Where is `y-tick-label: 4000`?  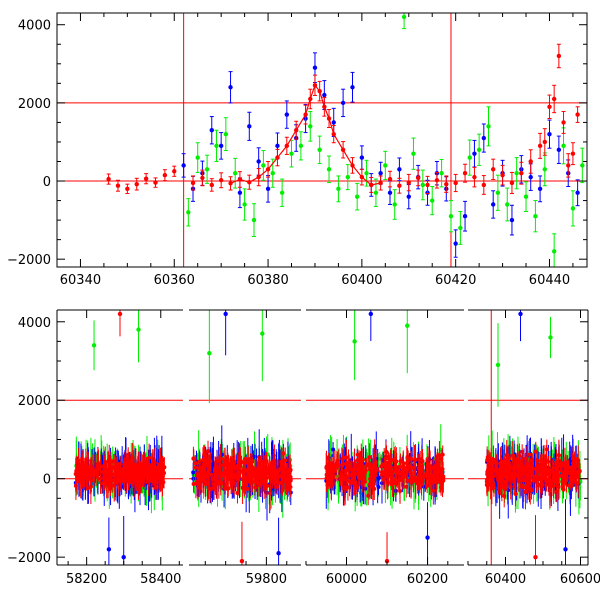 y-tick-label: 4000 is located at coordinates (34, 323).